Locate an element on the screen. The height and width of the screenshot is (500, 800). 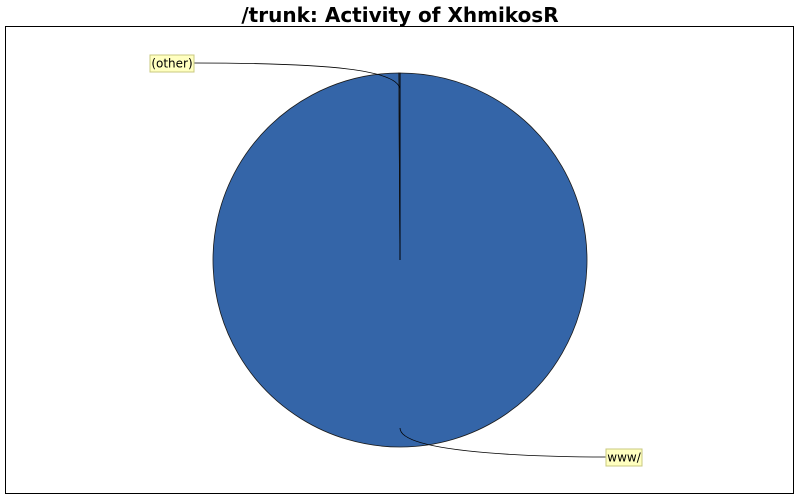
label-www-leader-line is located at coordinates (503, 442).